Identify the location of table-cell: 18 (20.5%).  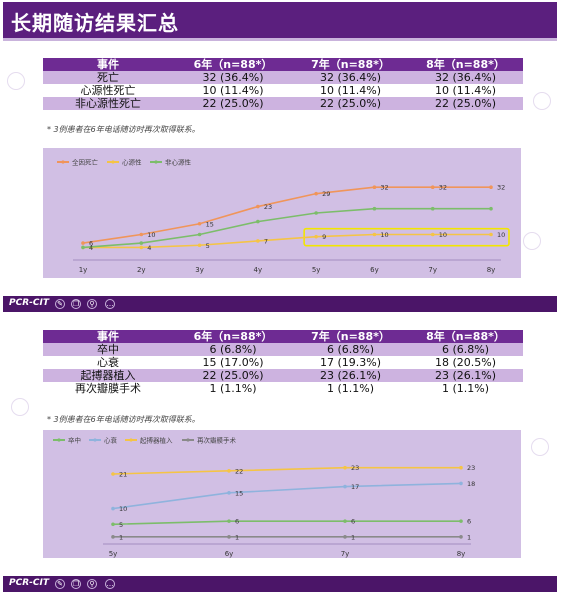
(465, 362).